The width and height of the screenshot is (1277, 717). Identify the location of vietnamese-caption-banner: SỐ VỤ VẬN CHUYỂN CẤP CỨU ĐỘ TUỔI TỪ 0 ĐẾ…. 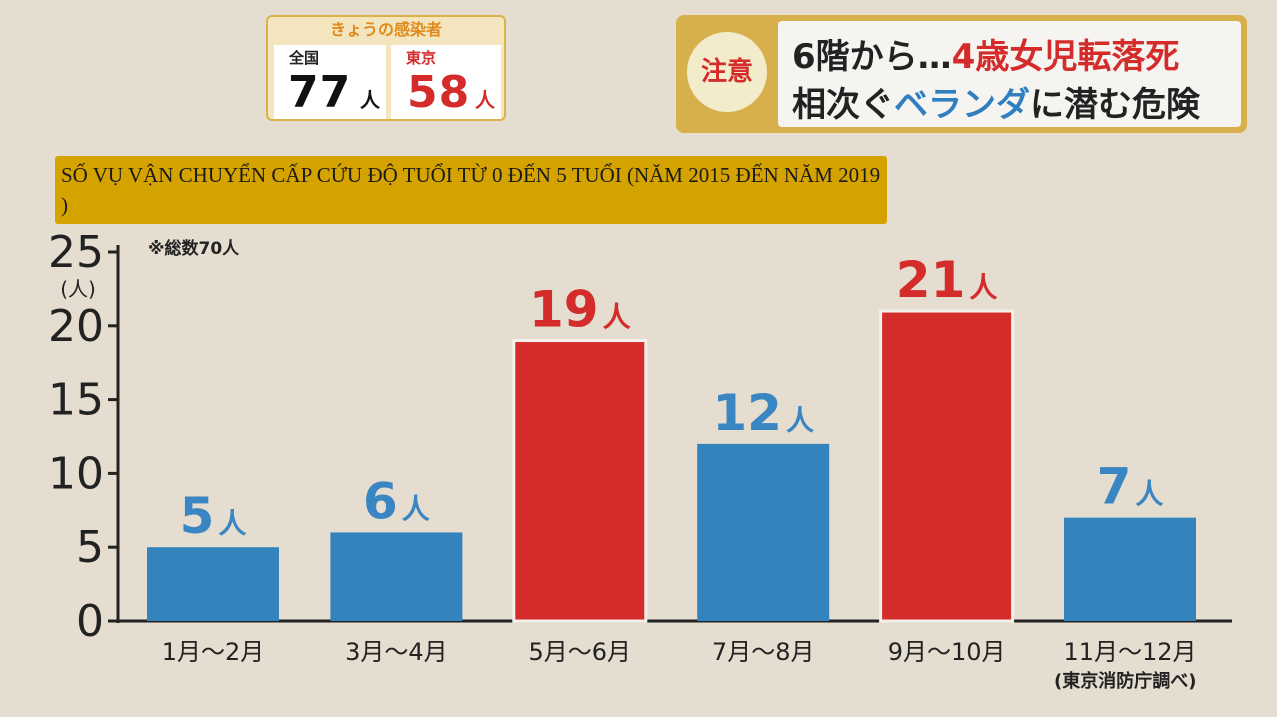
(471, 190).